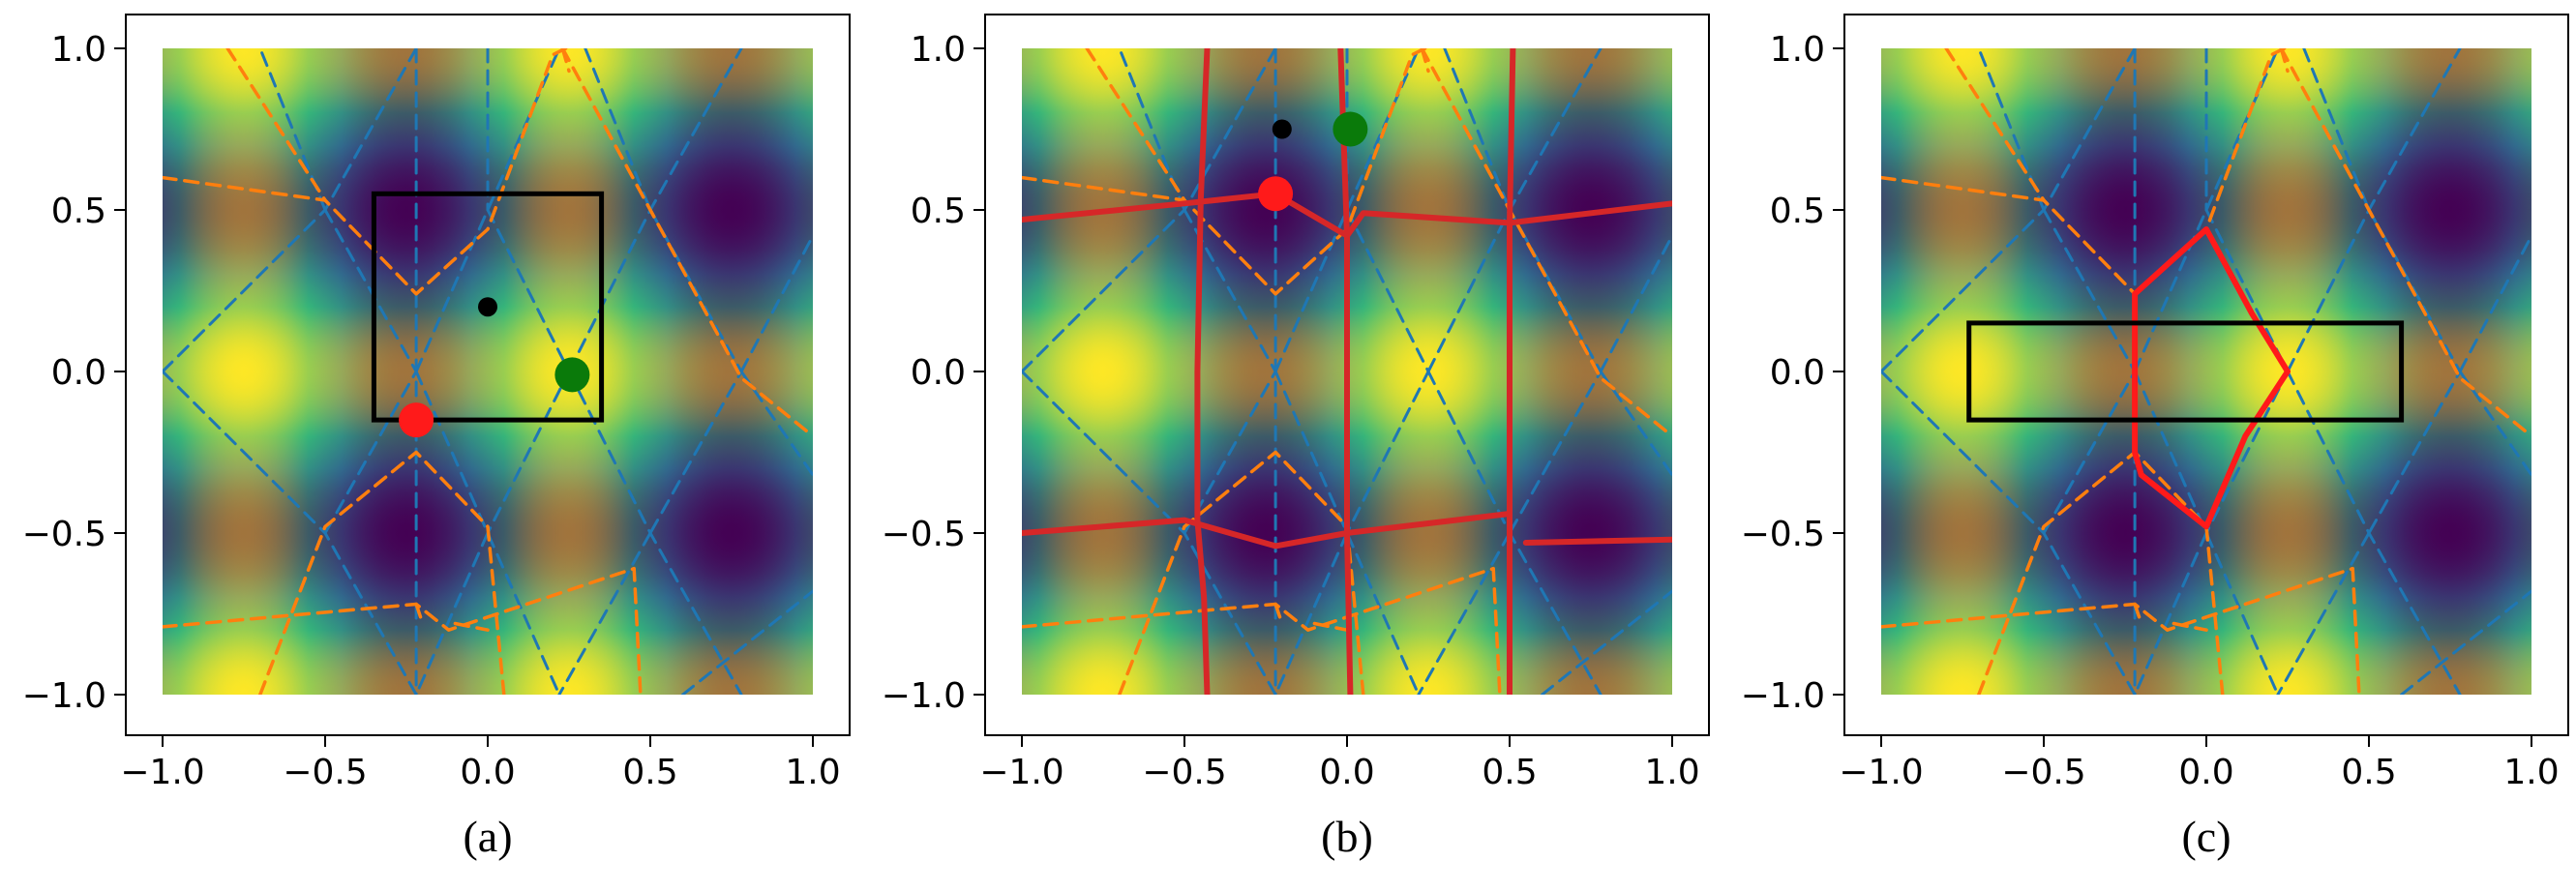 The width and height of the screenshot is (2576, 891). Describe the element at coordinates (487, 837) in the screenshot. I see `panel-caption: (a)` at that location.